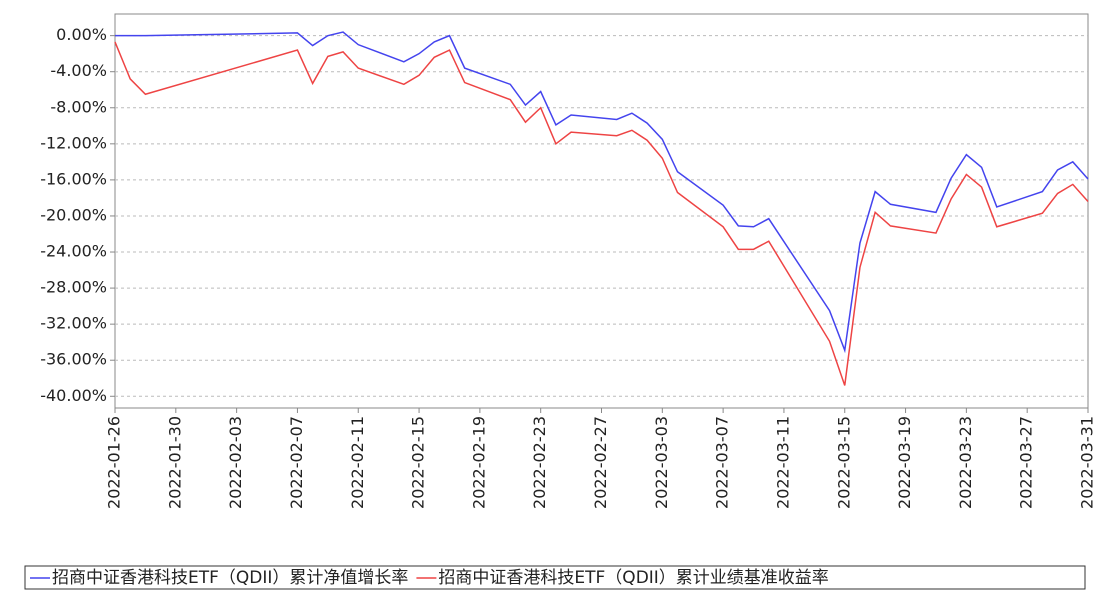 The width and height of the screenshot is (1097, 590). What do you see at coordinates (661, 462) in the screenshot?
I see `x-tick-label: 2022-03-03` at bounding box center [661, 462].